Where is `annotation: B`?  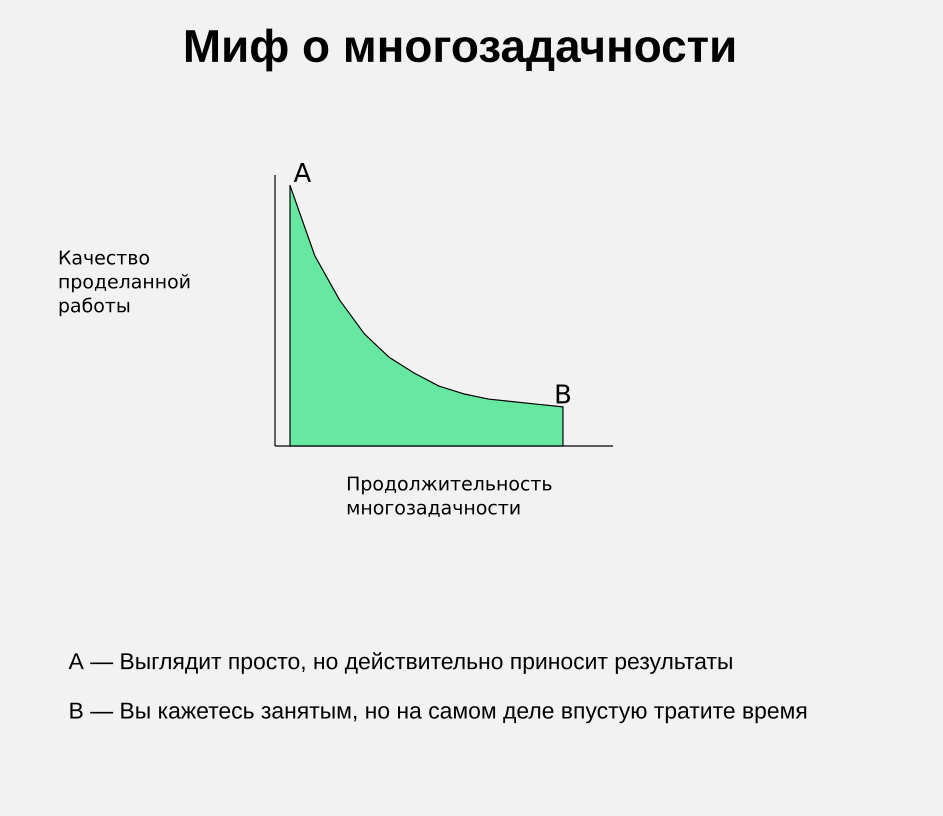
annotation: B is located at coordinates (563, 394).